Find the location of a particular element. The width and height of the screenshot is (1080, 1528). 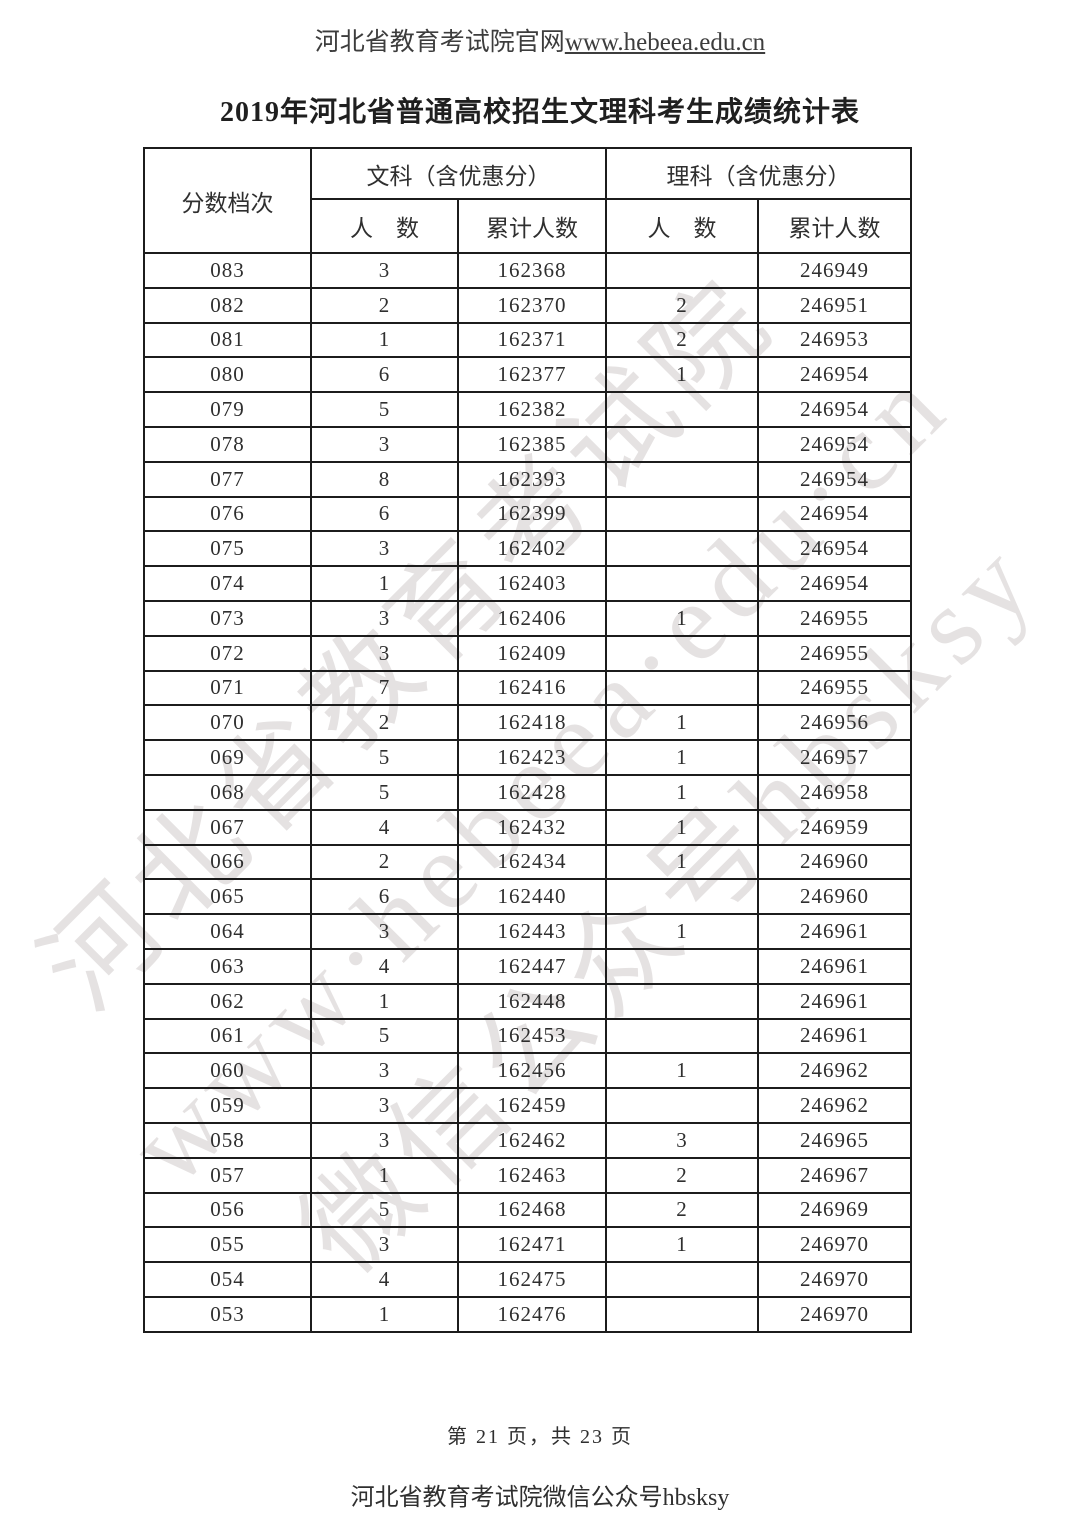

table-row: 074 1 162403 246954 is located at coordinates (527, 583).